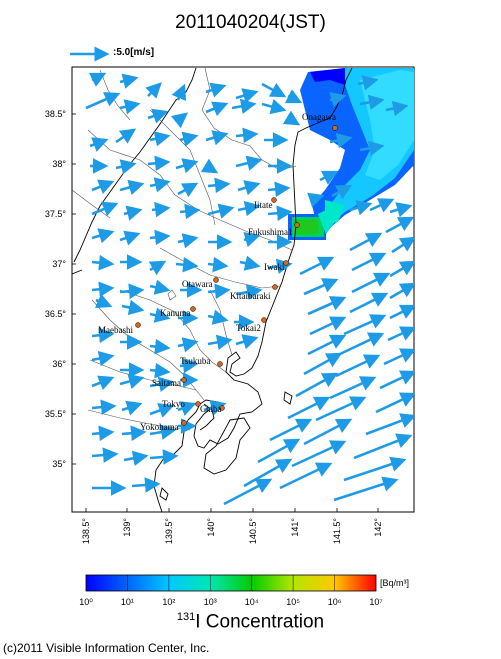  What do you see at coordinates (293, 602) in the screenshot?
I see `colorbar-tick-label: 10⁵` at bounding box center [293, 602].